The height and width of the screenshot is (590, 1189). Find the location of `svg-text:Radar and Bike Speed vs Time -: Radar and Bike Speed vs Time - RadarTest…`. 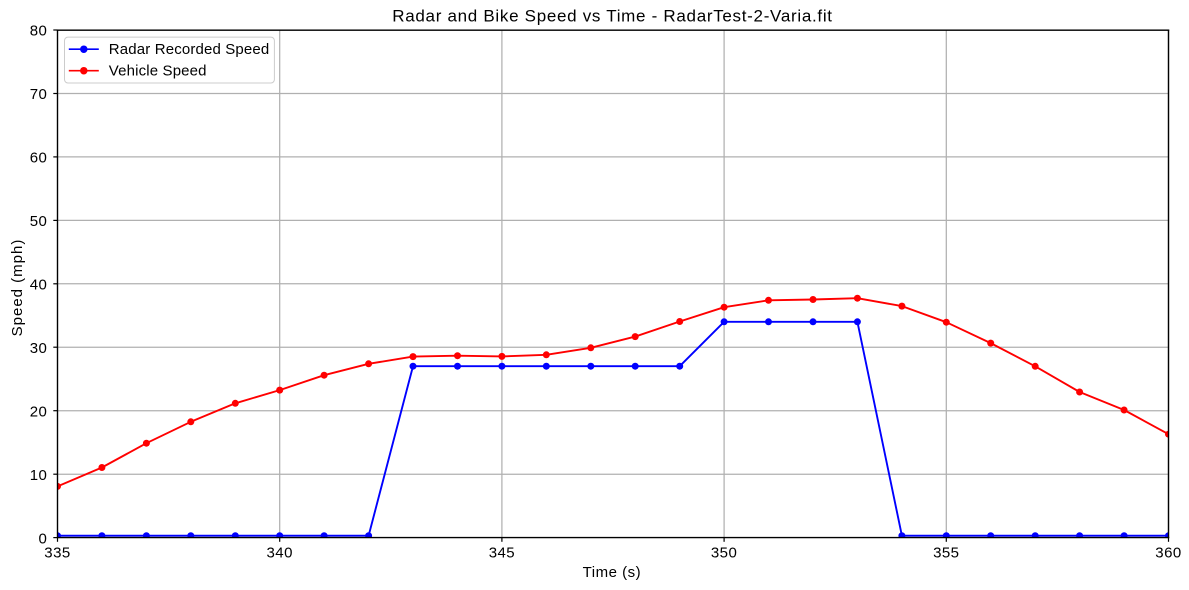

svg-text:Radar and Bike Speed vs Time -: Radar and Bike Speed vs Time - RadarTest… is located at coordinates (612, 16).